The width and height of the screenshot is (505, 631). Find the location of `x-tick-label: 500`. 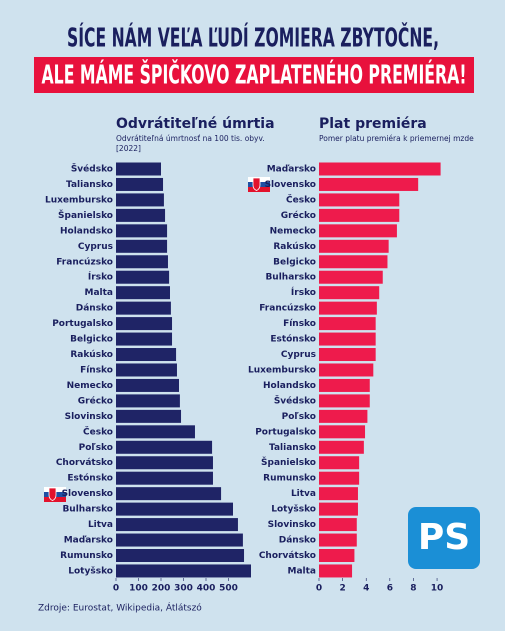

x-tick-label: 500 is located at coordinates (228, 589).